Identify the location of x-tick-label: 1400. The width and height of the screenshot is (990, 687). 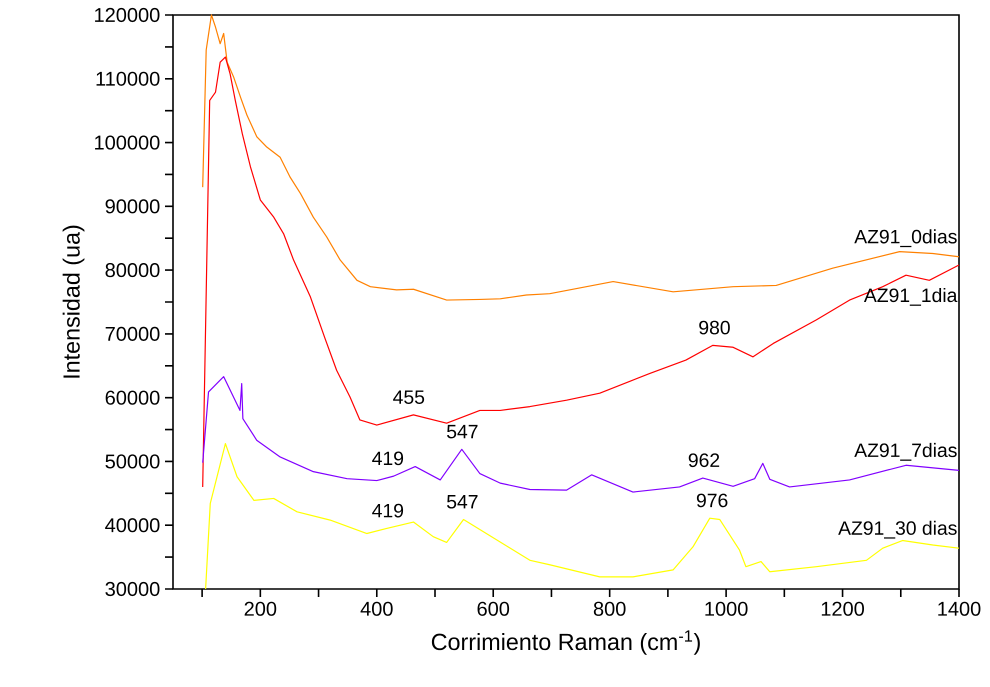
(959, 609).